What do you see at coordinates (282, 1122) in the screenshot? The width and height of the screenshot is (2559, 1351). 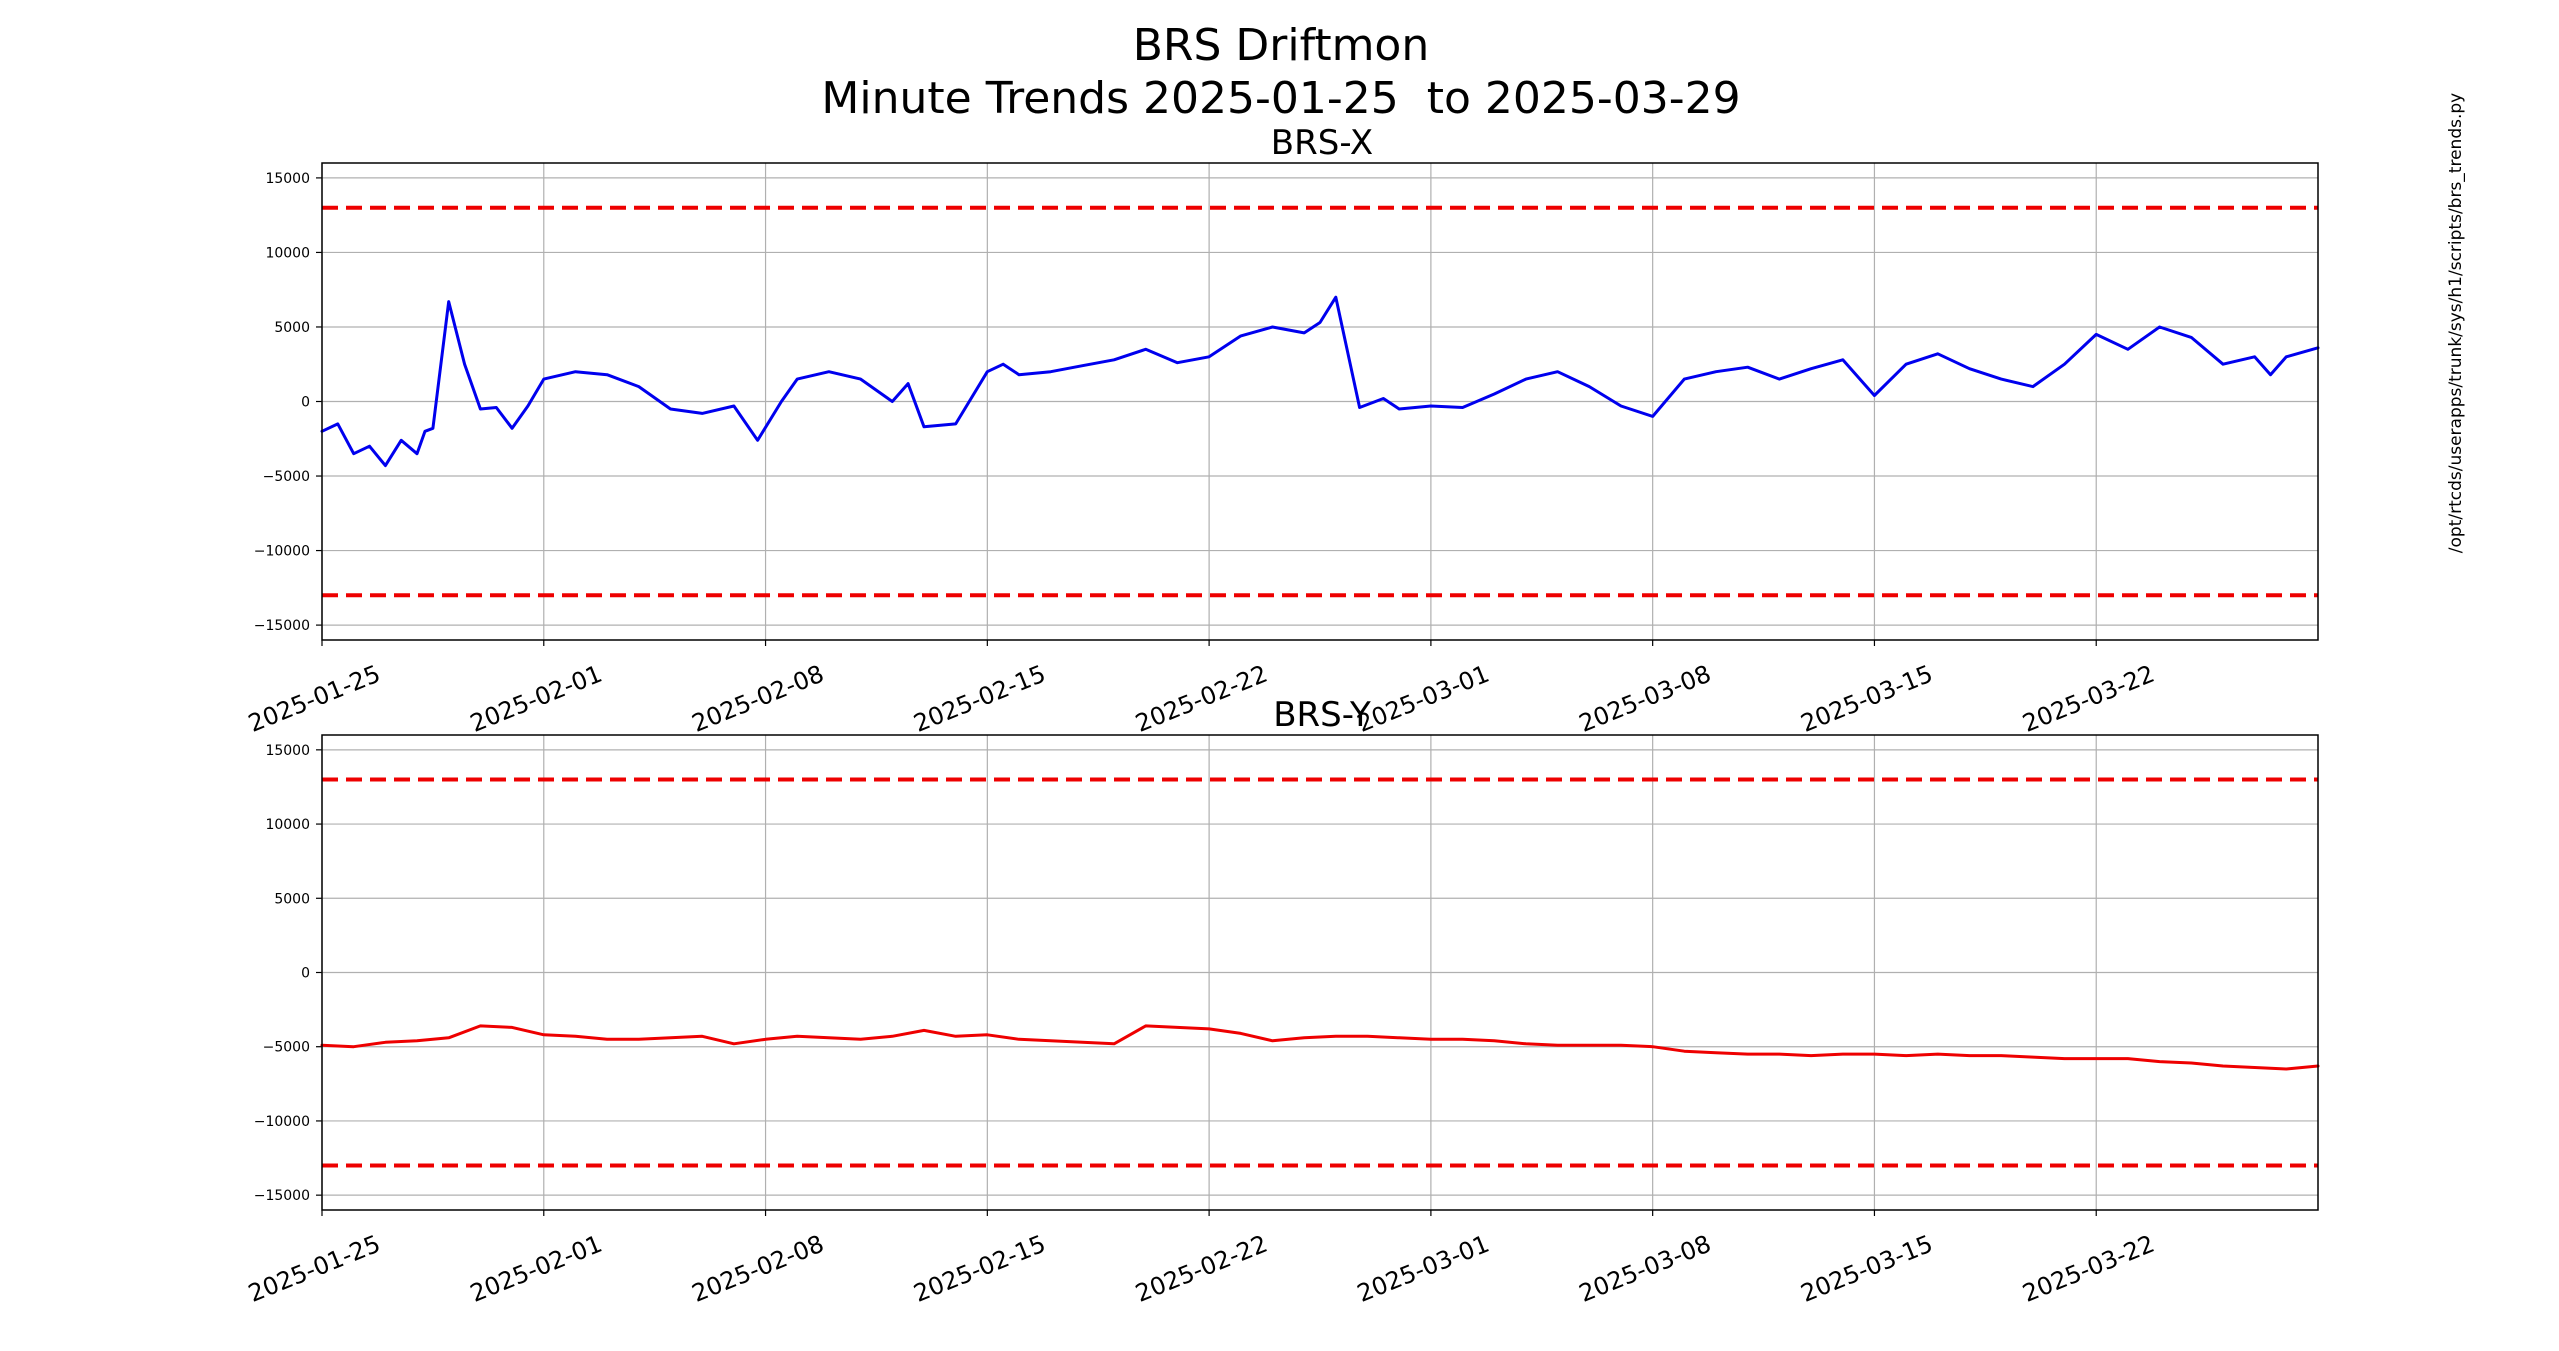 I see `brs-y-y-tick-label: −10000` at bounding box center [282, 1122].